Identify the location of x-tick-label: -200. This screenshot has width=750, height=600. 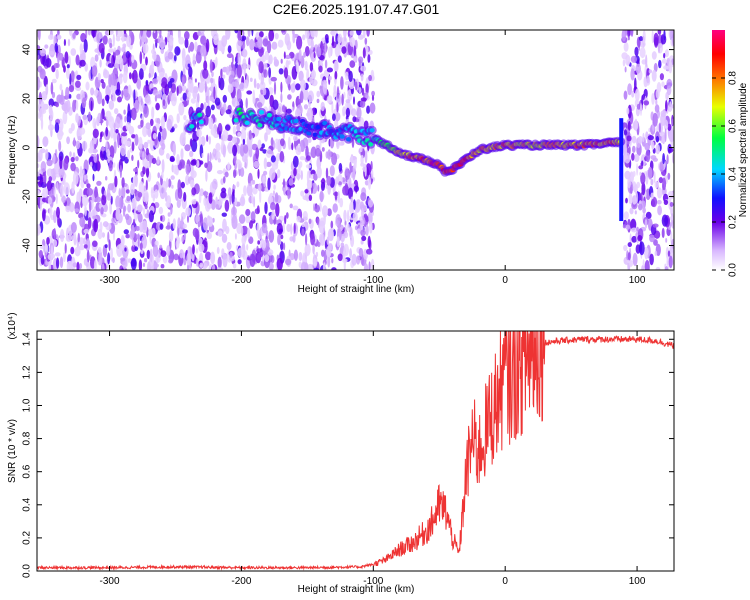
(241, 280).